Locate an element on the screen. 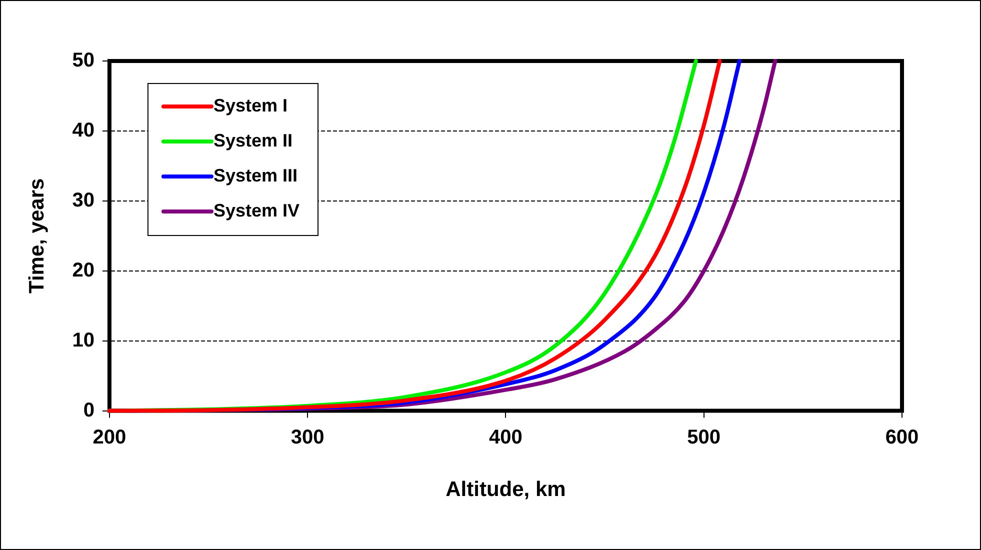 The height and width of the screenshot is (550, 981). legend-label: System III is located at coordinates (255, 175).